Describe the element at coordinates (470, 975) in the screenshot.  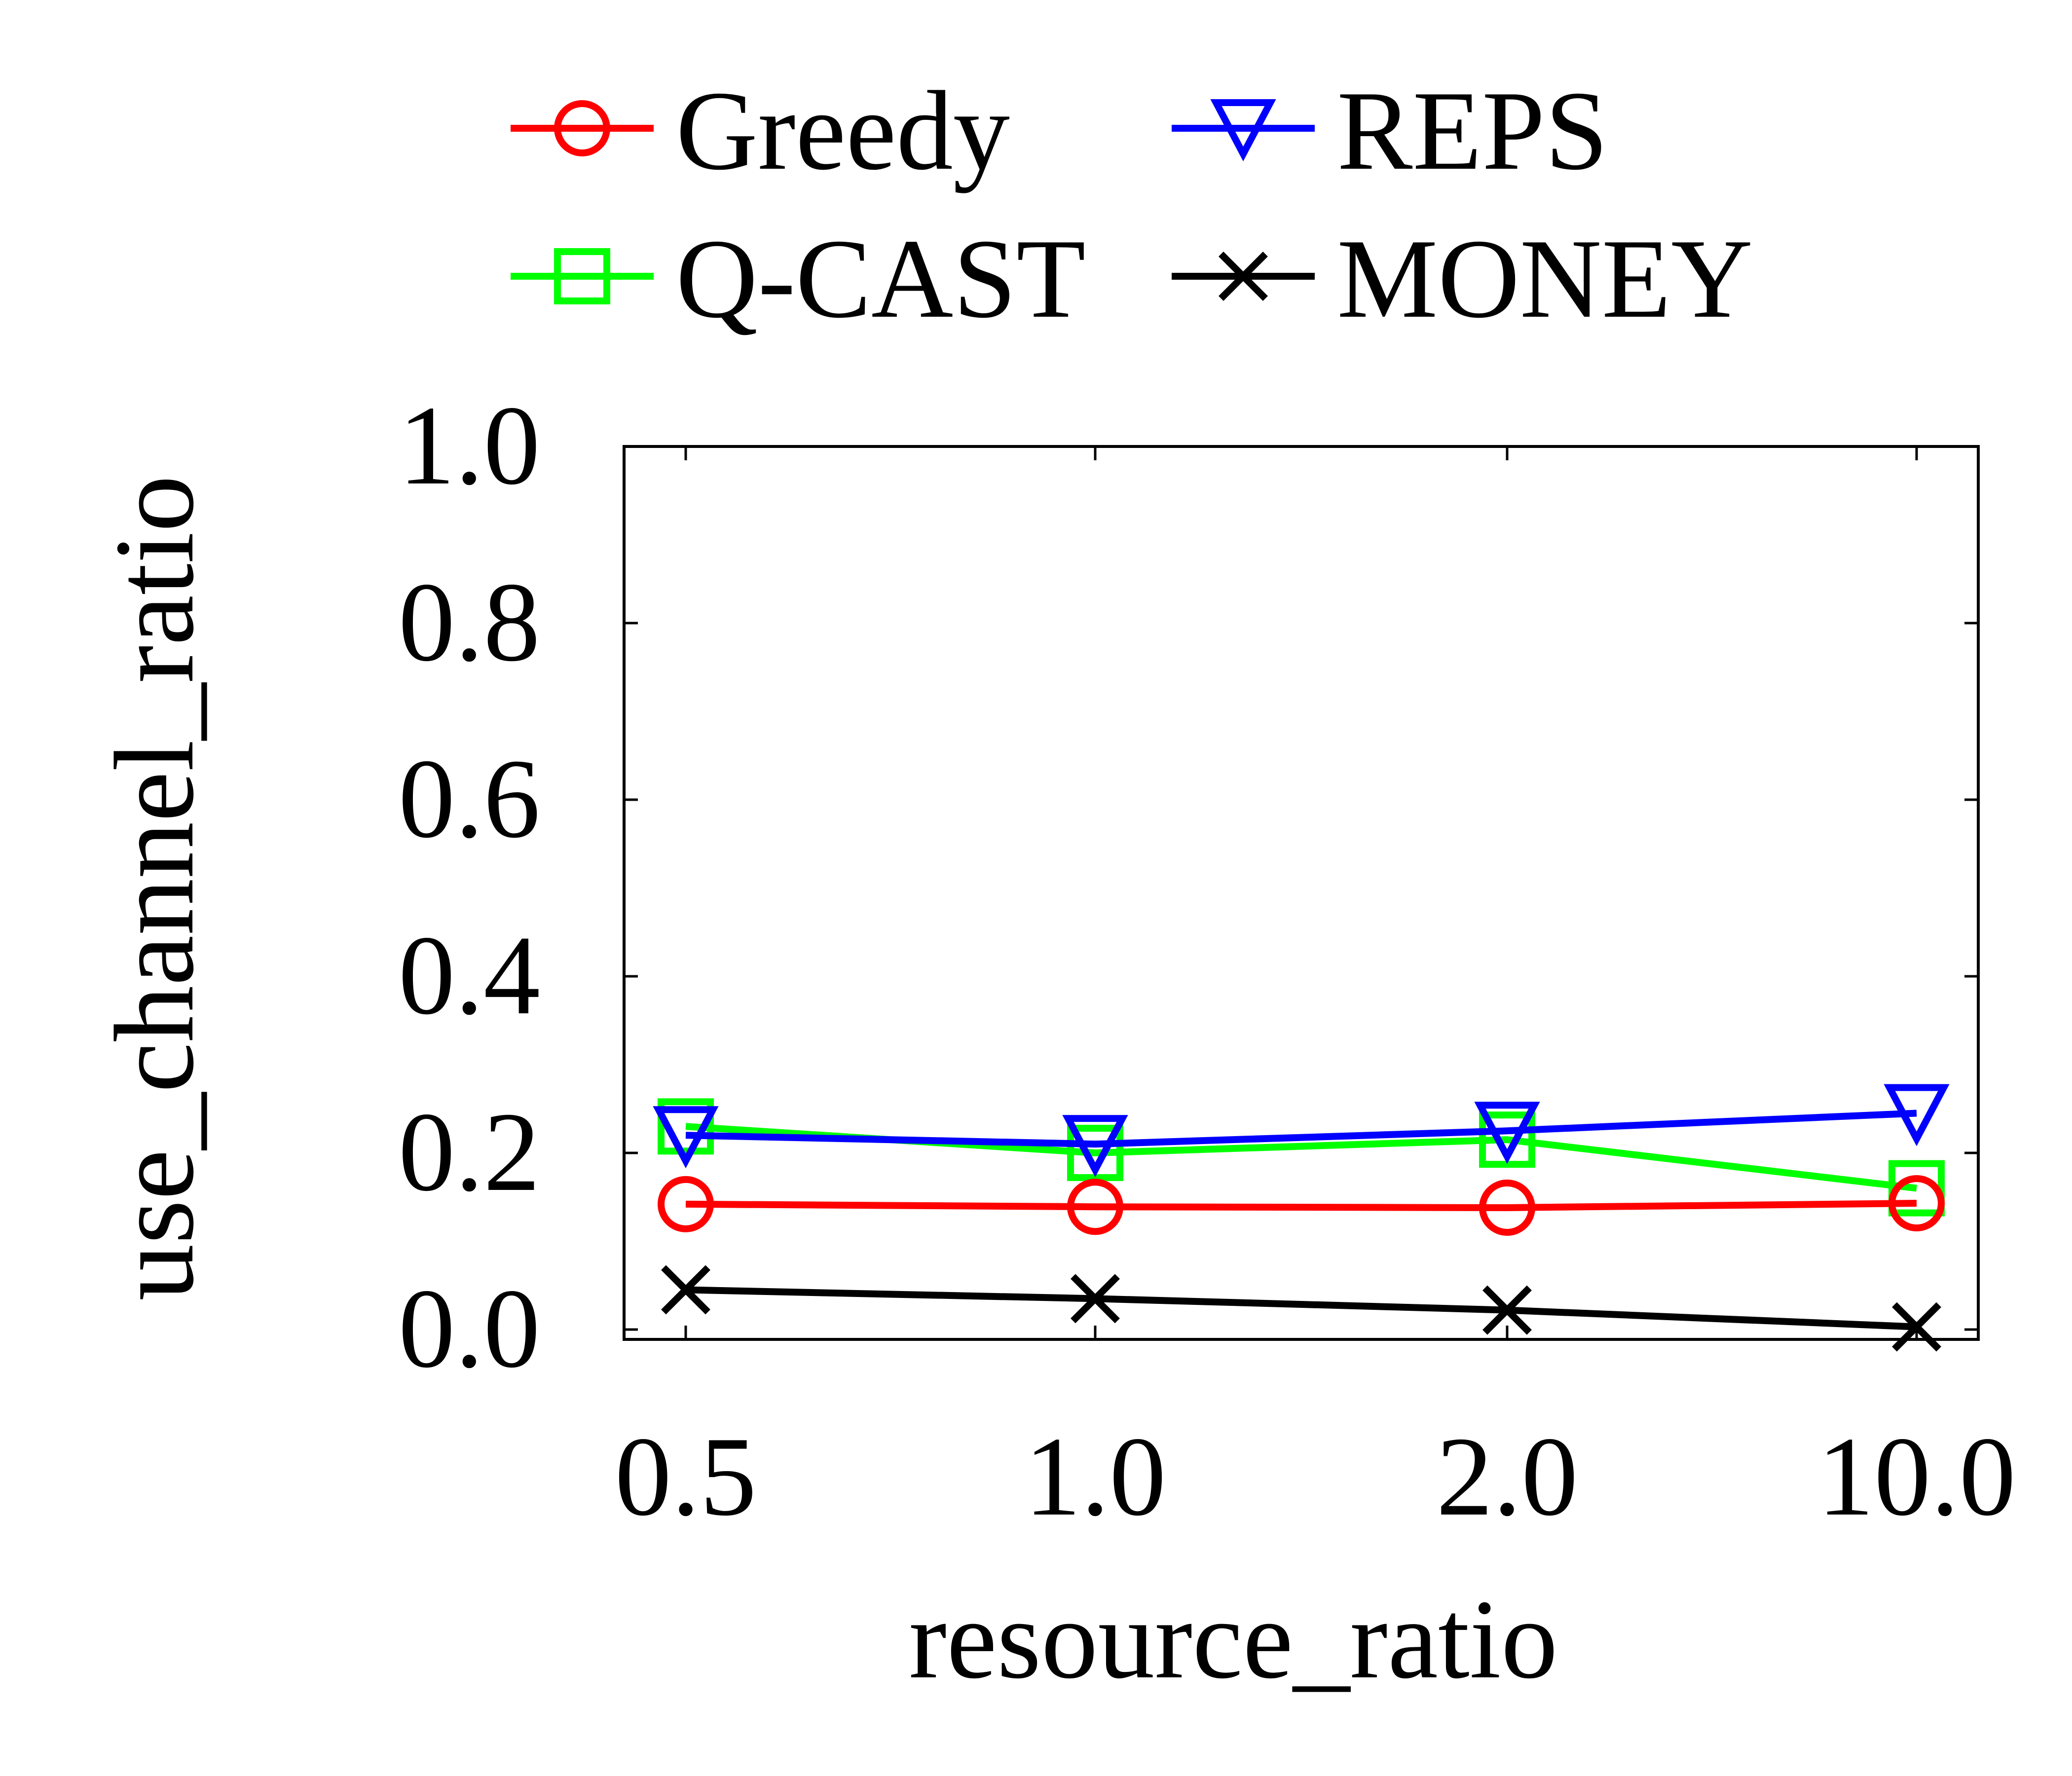
I see `y-tick-label: 0.4` at that location.